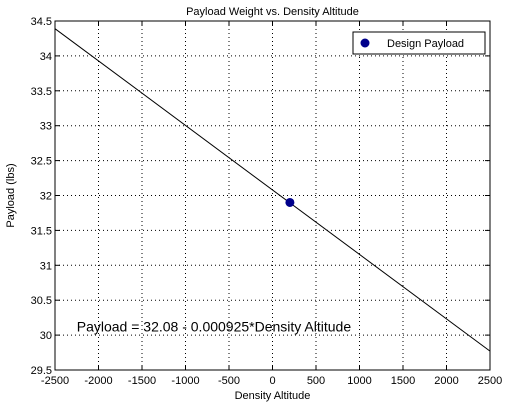  What do you see at coordinates (46, 57) in the screenshot?
I see `y-tick-label: 34` at bounding box center [46, 57].